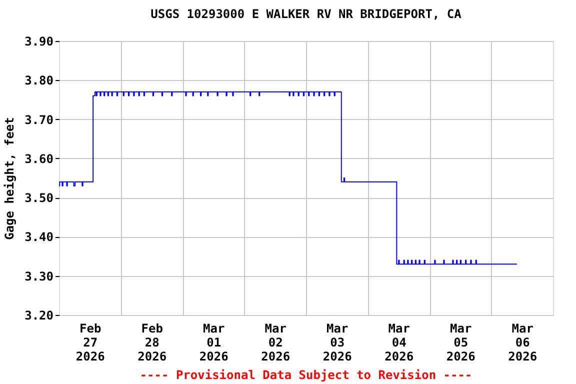 The width and height of the screenshot is (576, 384). Describe the element at coordinates (39, 315) in the screenshot. I see `y-tick-label: 3.20` at that location.